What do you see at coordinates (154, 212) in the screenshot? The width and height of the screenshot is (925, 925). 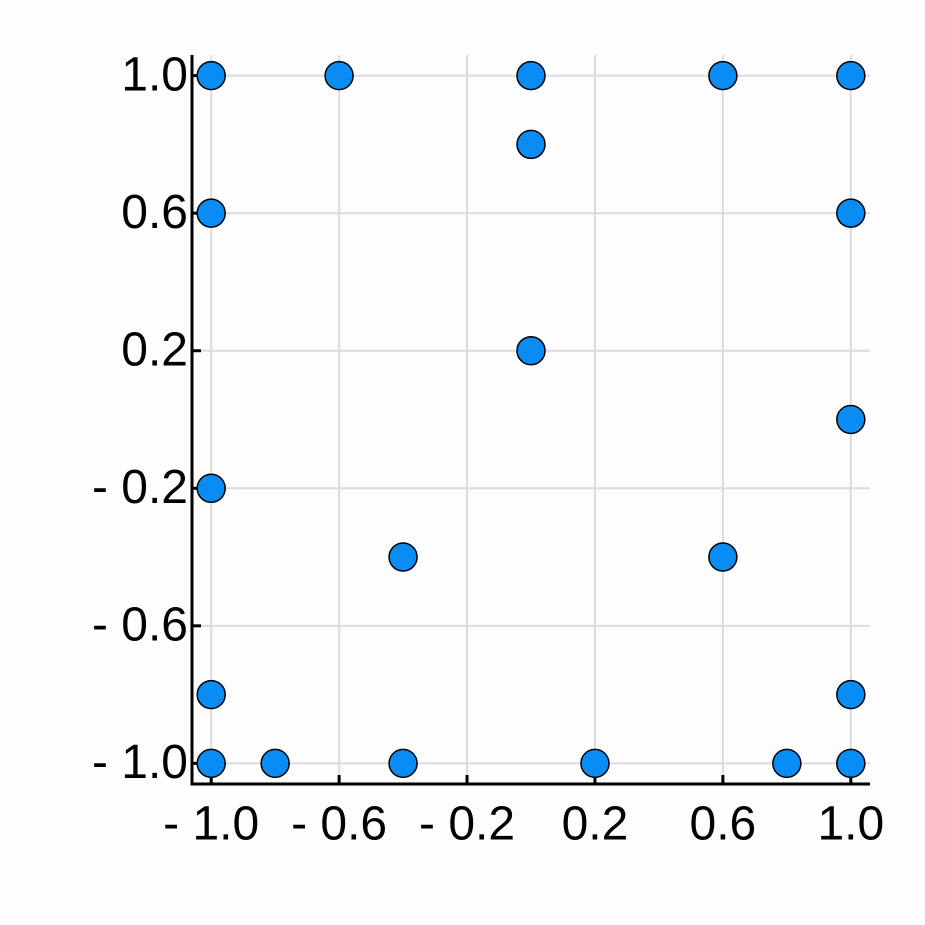 I see `y-tick-label: 0.6` at bounding box center [154, 212].